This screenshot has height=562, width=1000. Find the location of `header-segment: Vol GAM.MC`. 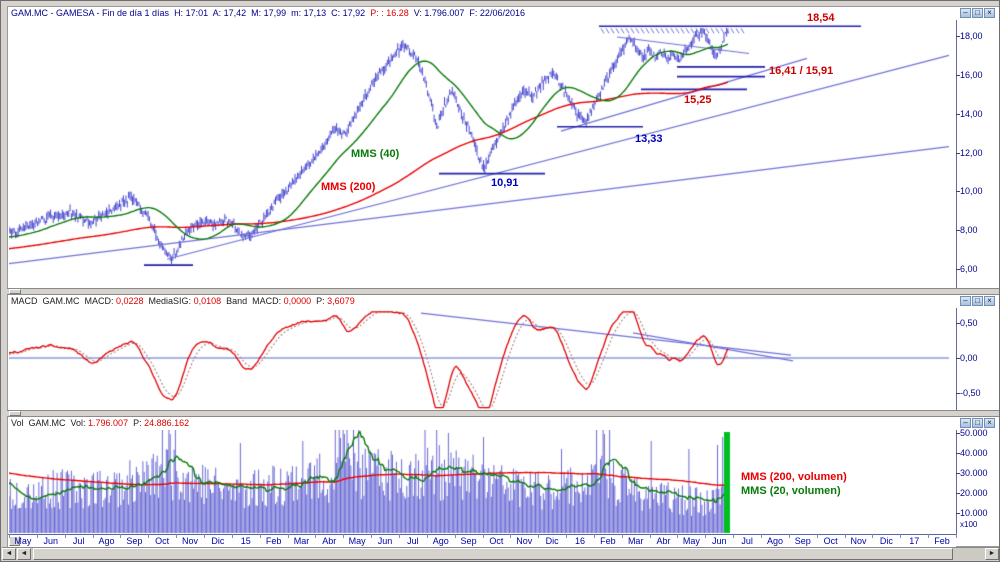

header-segment: Vol GAM.MC is located at coordinates (41, 423).